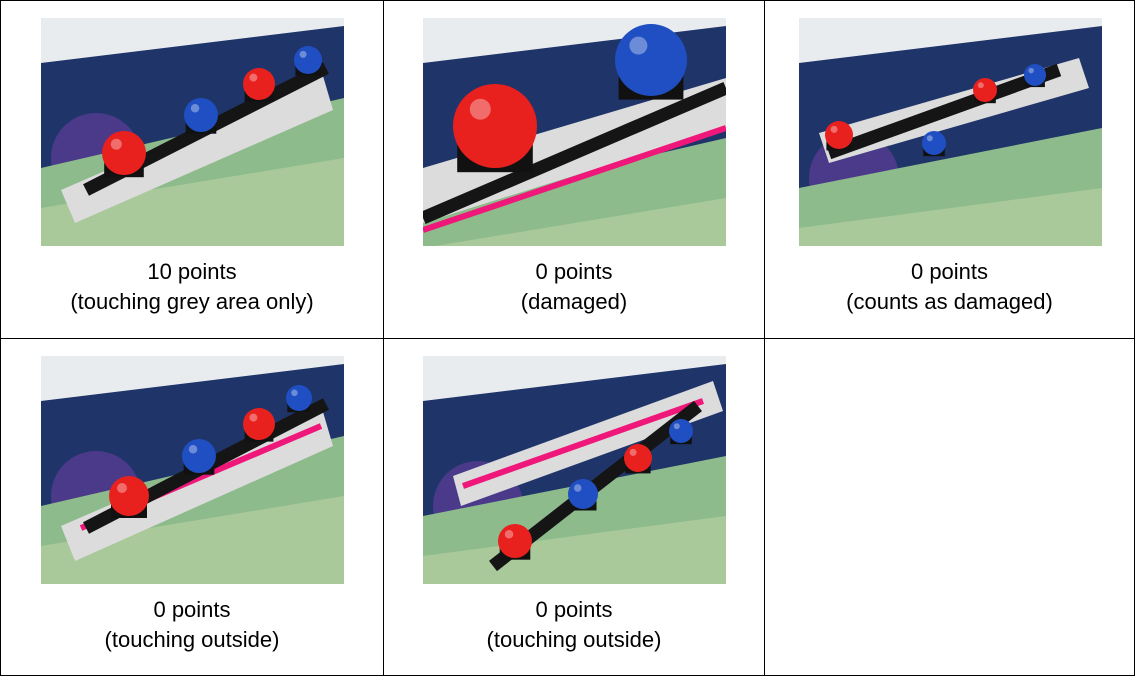  I want to click on points-label: 10 points, so click(192, 271).